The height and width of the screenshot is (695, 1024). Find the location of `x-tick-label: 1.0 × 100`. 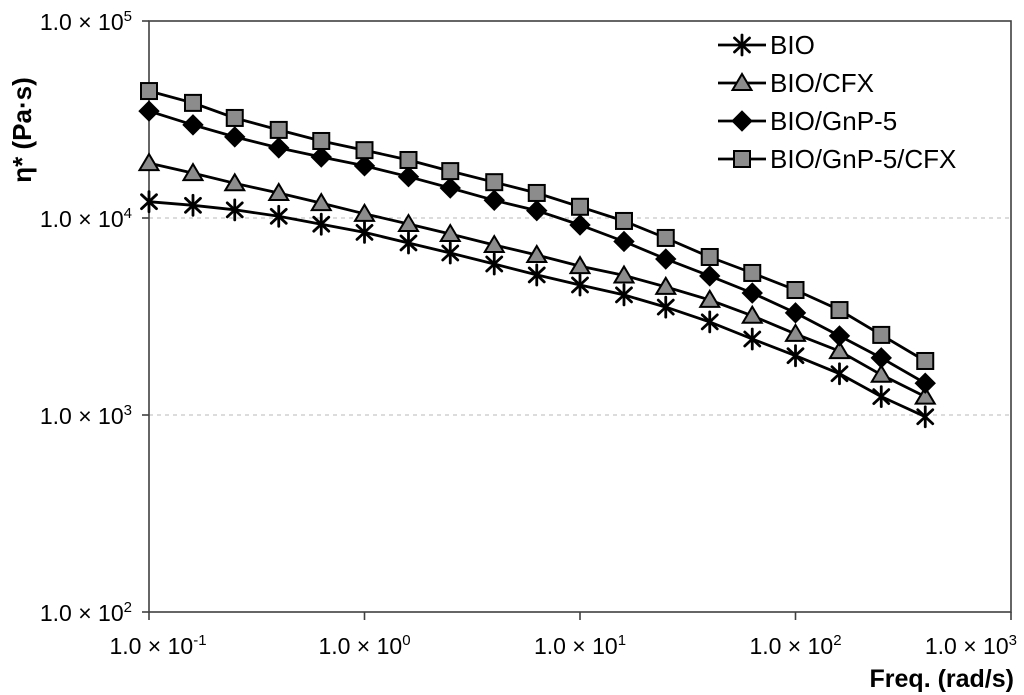

x-tick-label: 1.0 × 100 is located at coordinates (364, 645).